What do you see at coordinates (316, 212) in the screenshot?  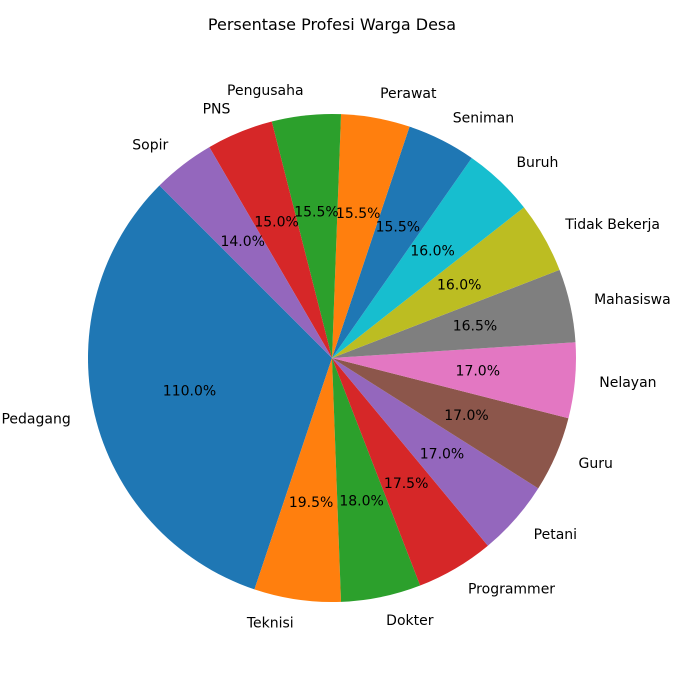 I see `slice-percent-pengusaha: 15.5%` at bounding box center [316, 212].